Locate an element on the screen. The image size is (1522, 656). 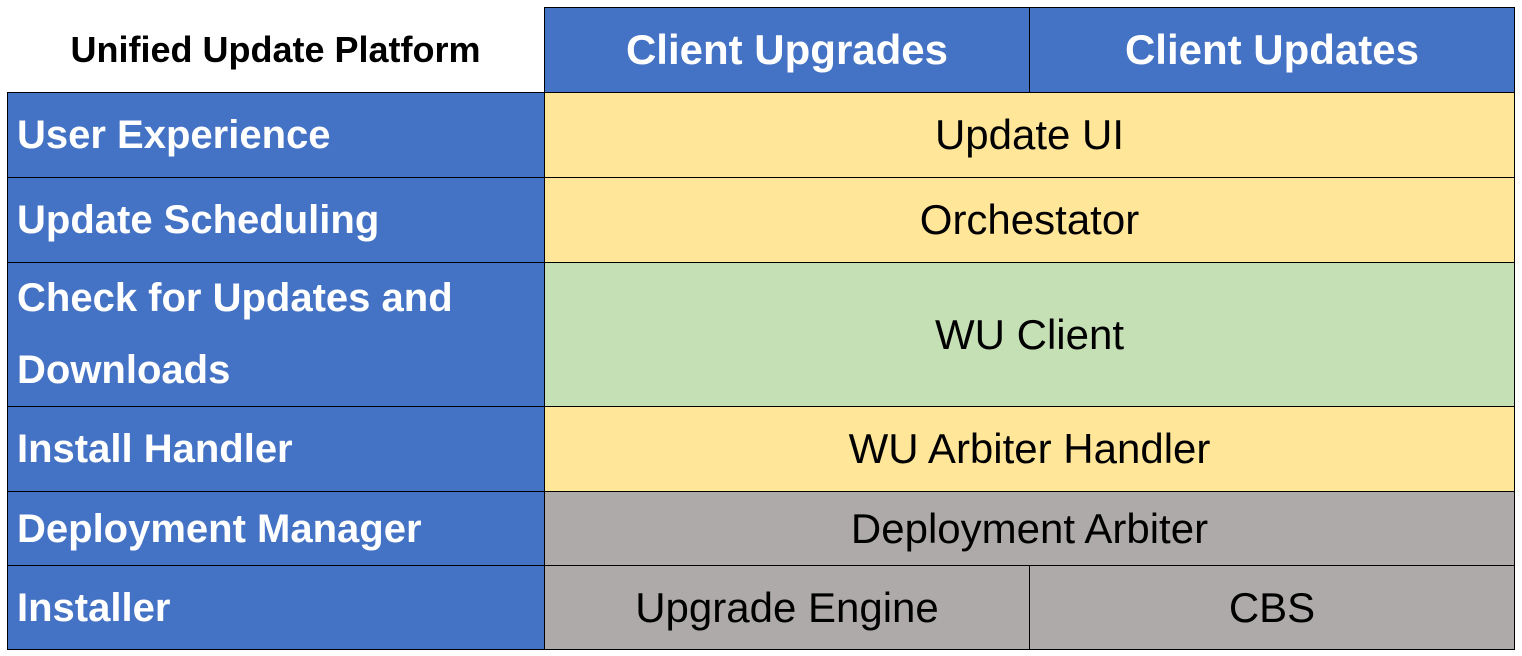
column-header-client-upgrades: Client Upgrades is located at coordinates (787, 50).